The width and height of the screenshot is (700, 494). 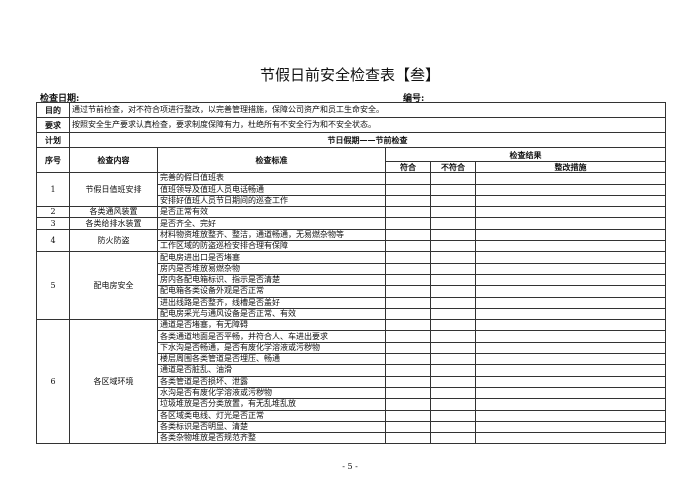 I want to click on row-standard: 配电箱各类设备外观是否正常, so click(x=271, y=291).